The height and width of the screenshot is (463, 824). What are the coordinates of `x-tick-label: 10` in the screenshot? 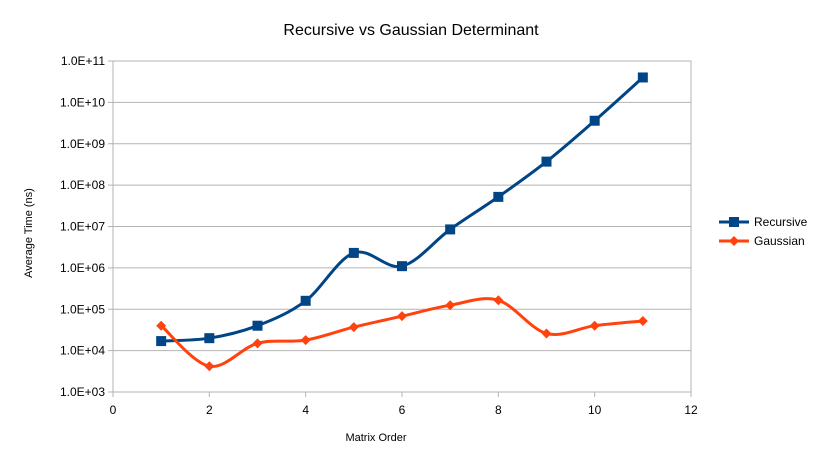 It's located at (595, 410).